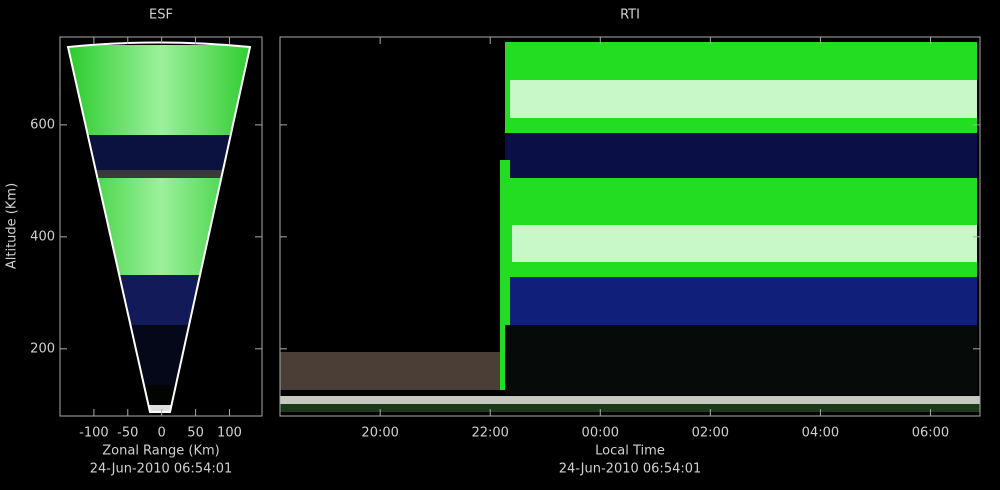 The image size is (1000, 490). I want to click on x-tick-label: 22:00, so click(489, 433).